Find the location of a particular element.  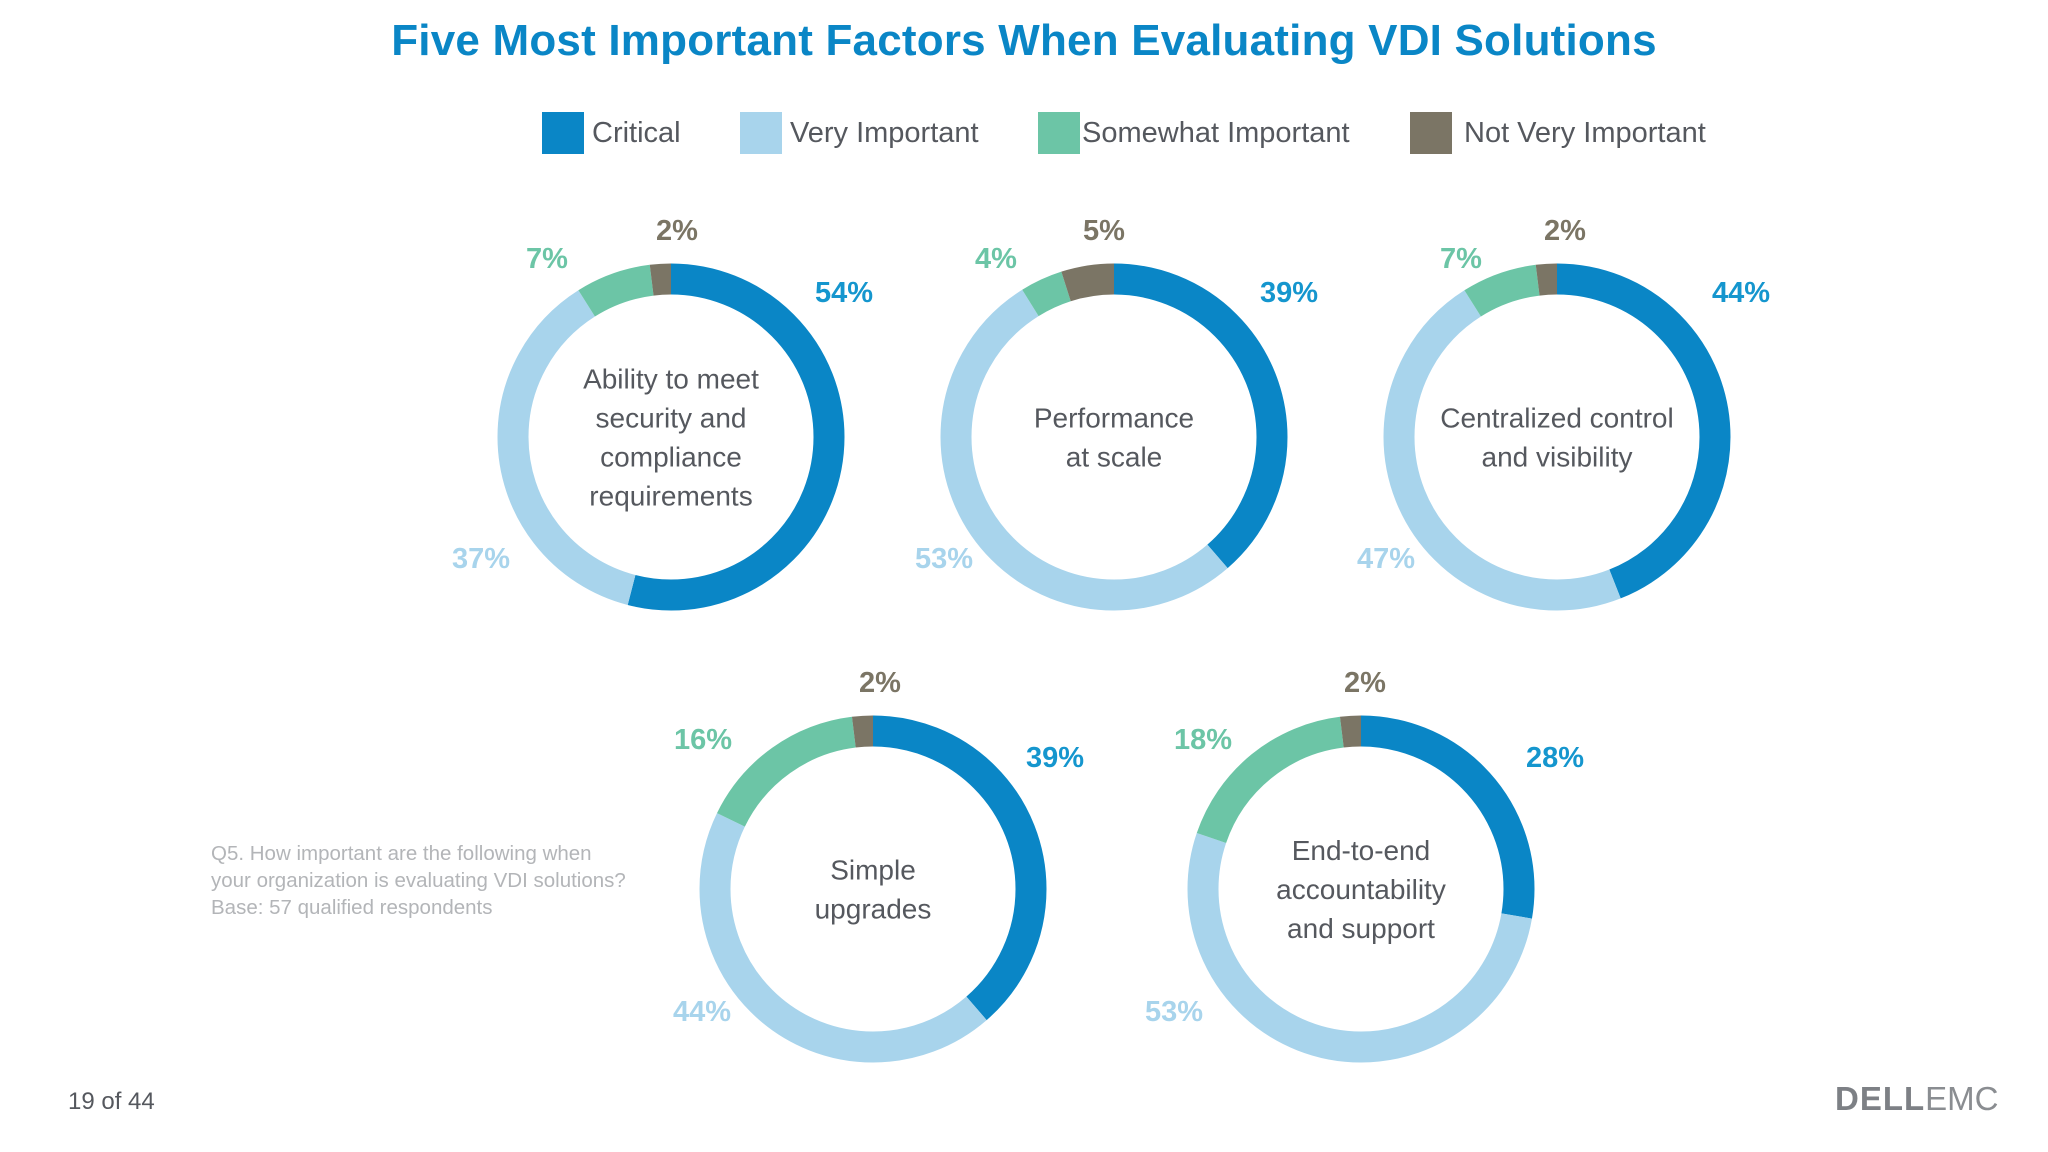

donut-4-center-label-line-2: upgrades is located at coordinates (873, 909).